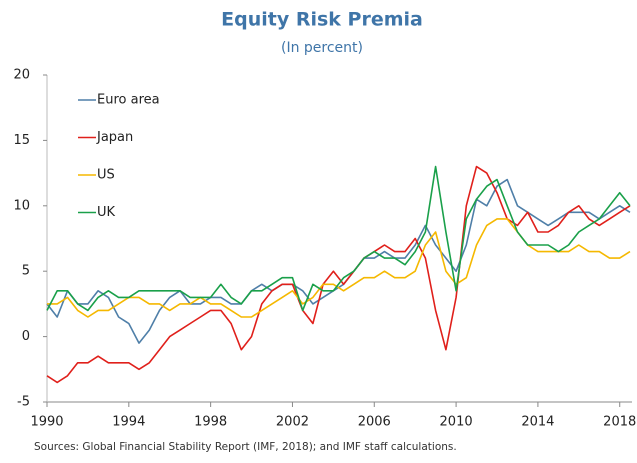  Describe the element at coordinates (114, 137) in the screenshot. I see `legend-label: Japan` at that location.